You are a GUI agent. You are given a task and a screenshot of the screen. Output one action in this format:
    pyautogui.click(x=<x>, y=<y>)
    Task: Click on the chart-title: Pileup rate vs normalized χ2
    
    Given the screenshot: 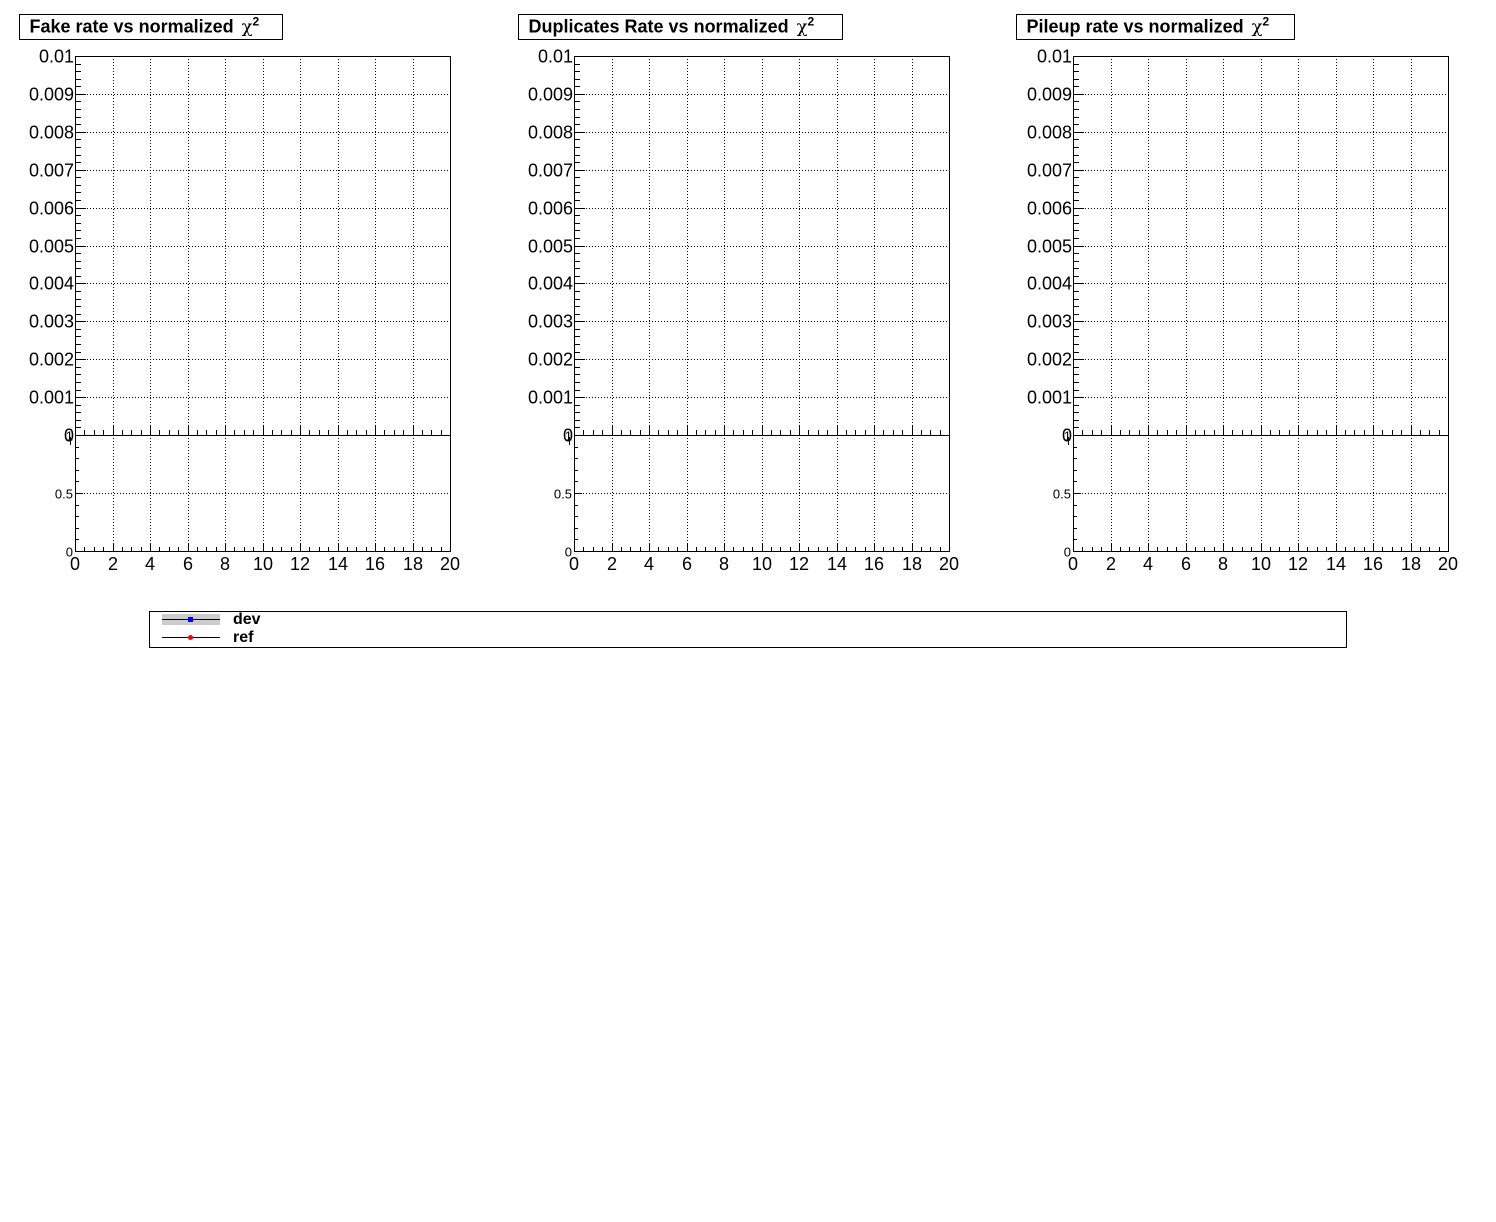 What is the action you would take?
    pyautogui.click(x=1148, y=26)
    